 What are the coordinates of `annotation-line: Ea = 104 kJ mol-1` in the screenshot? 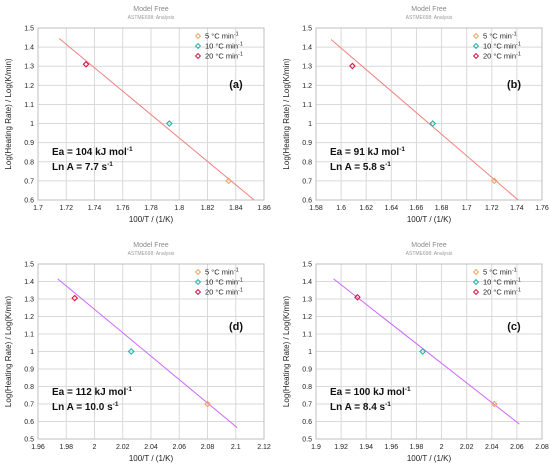 It's located at (92, 152).